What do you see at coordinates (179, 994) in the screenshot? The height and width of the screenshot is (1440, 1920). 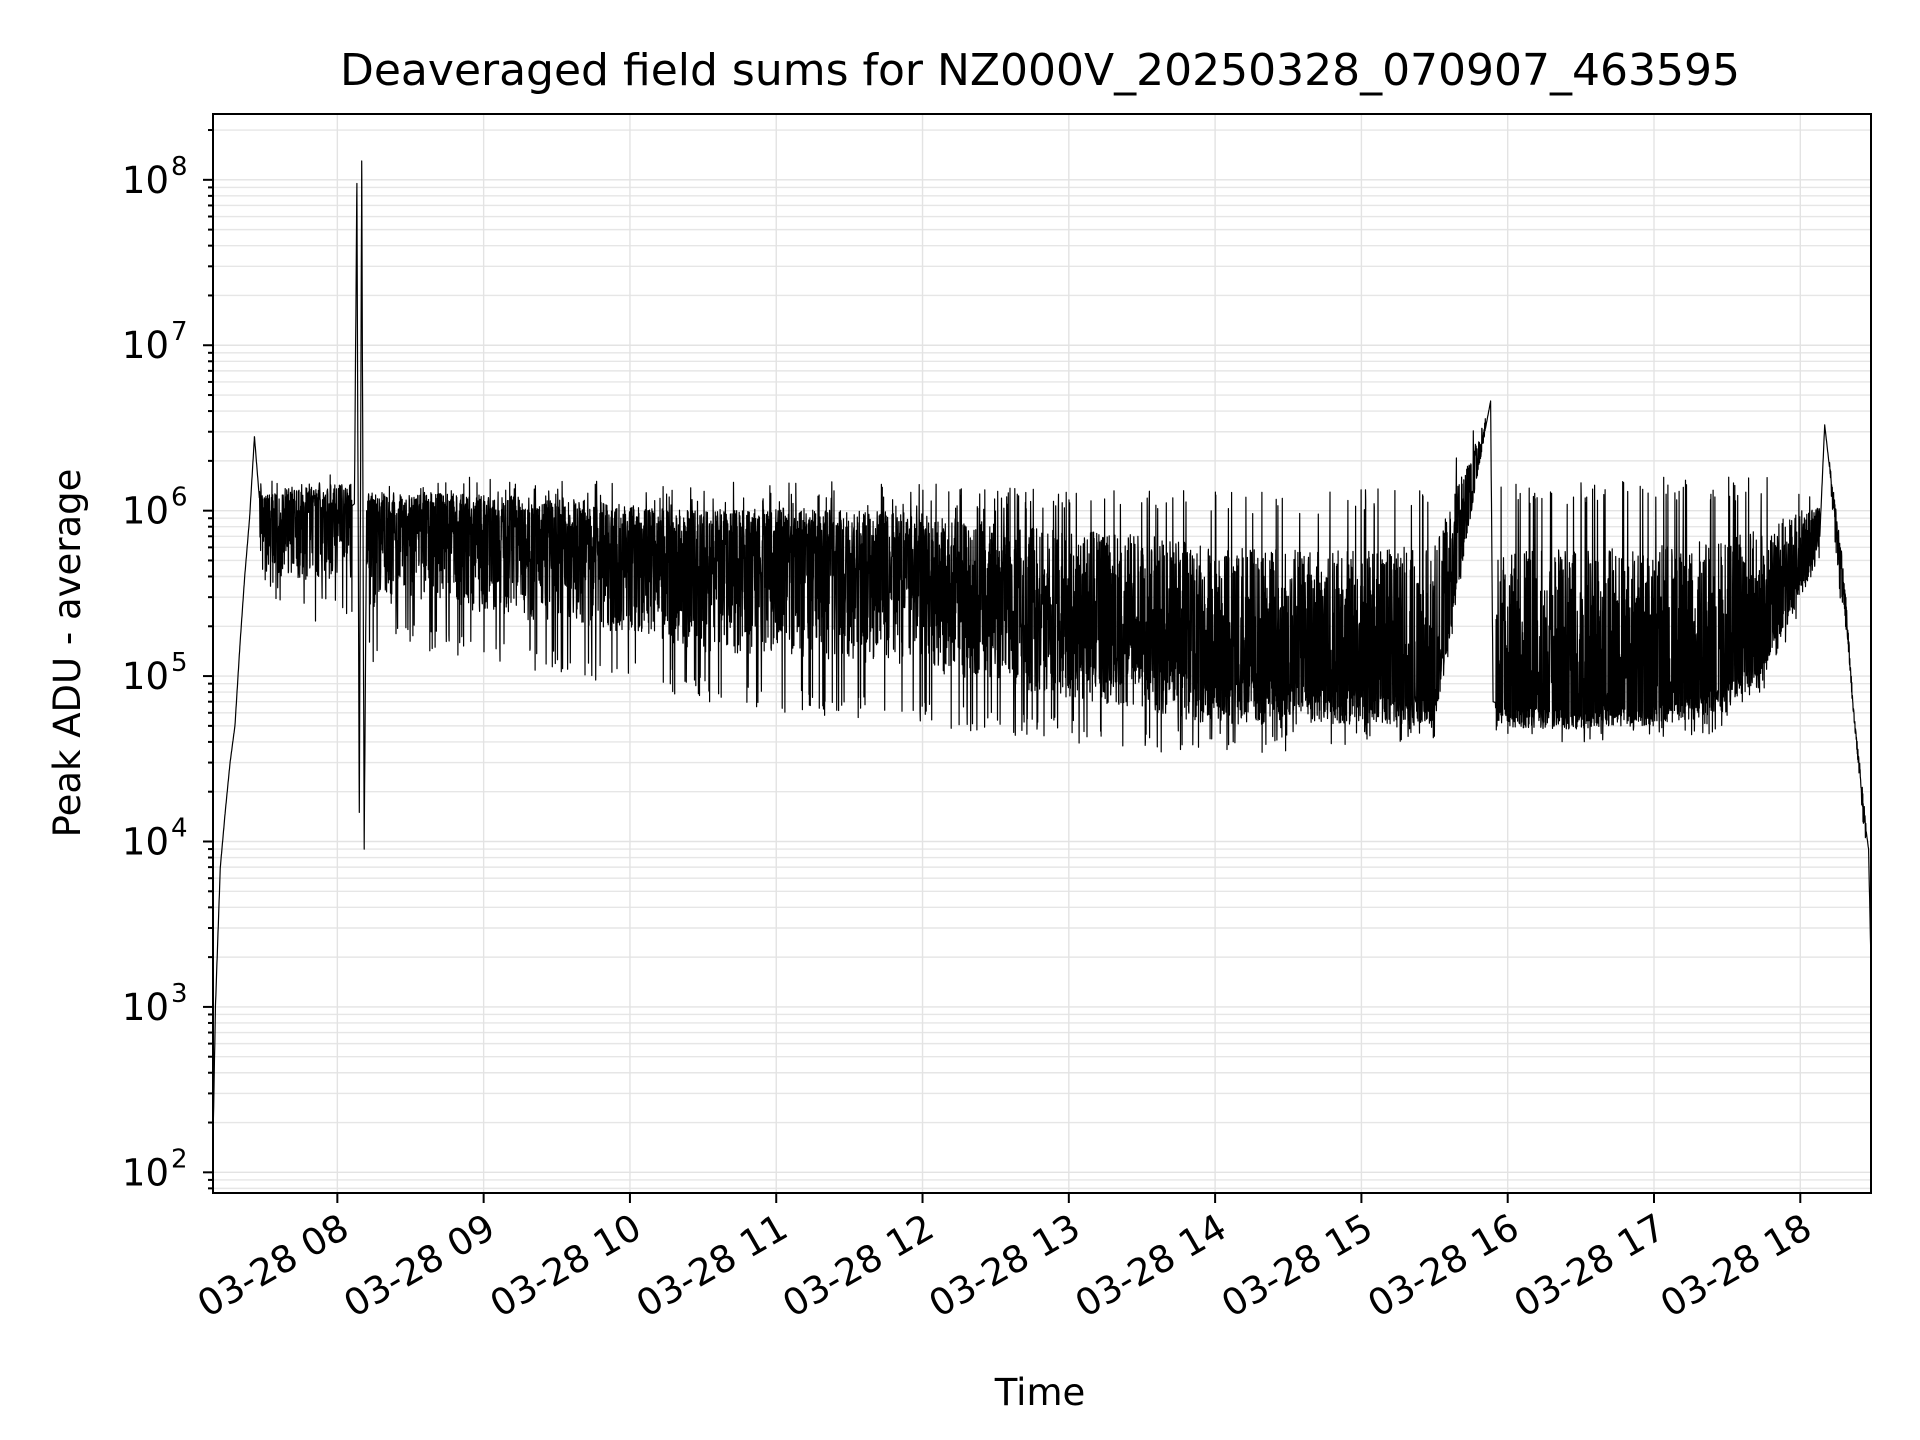 I see `y-tick-exponent: 3` at bounding box center [179, 994].